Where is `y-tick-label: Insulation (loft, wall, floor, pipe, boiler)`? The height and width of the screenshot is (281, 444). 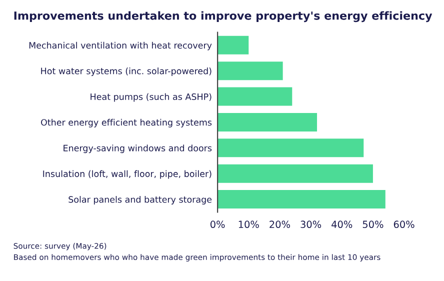 y-tick-label: Insulation (loft, wall, floor, pipe, boiler) is located at coordinates (127, 174).